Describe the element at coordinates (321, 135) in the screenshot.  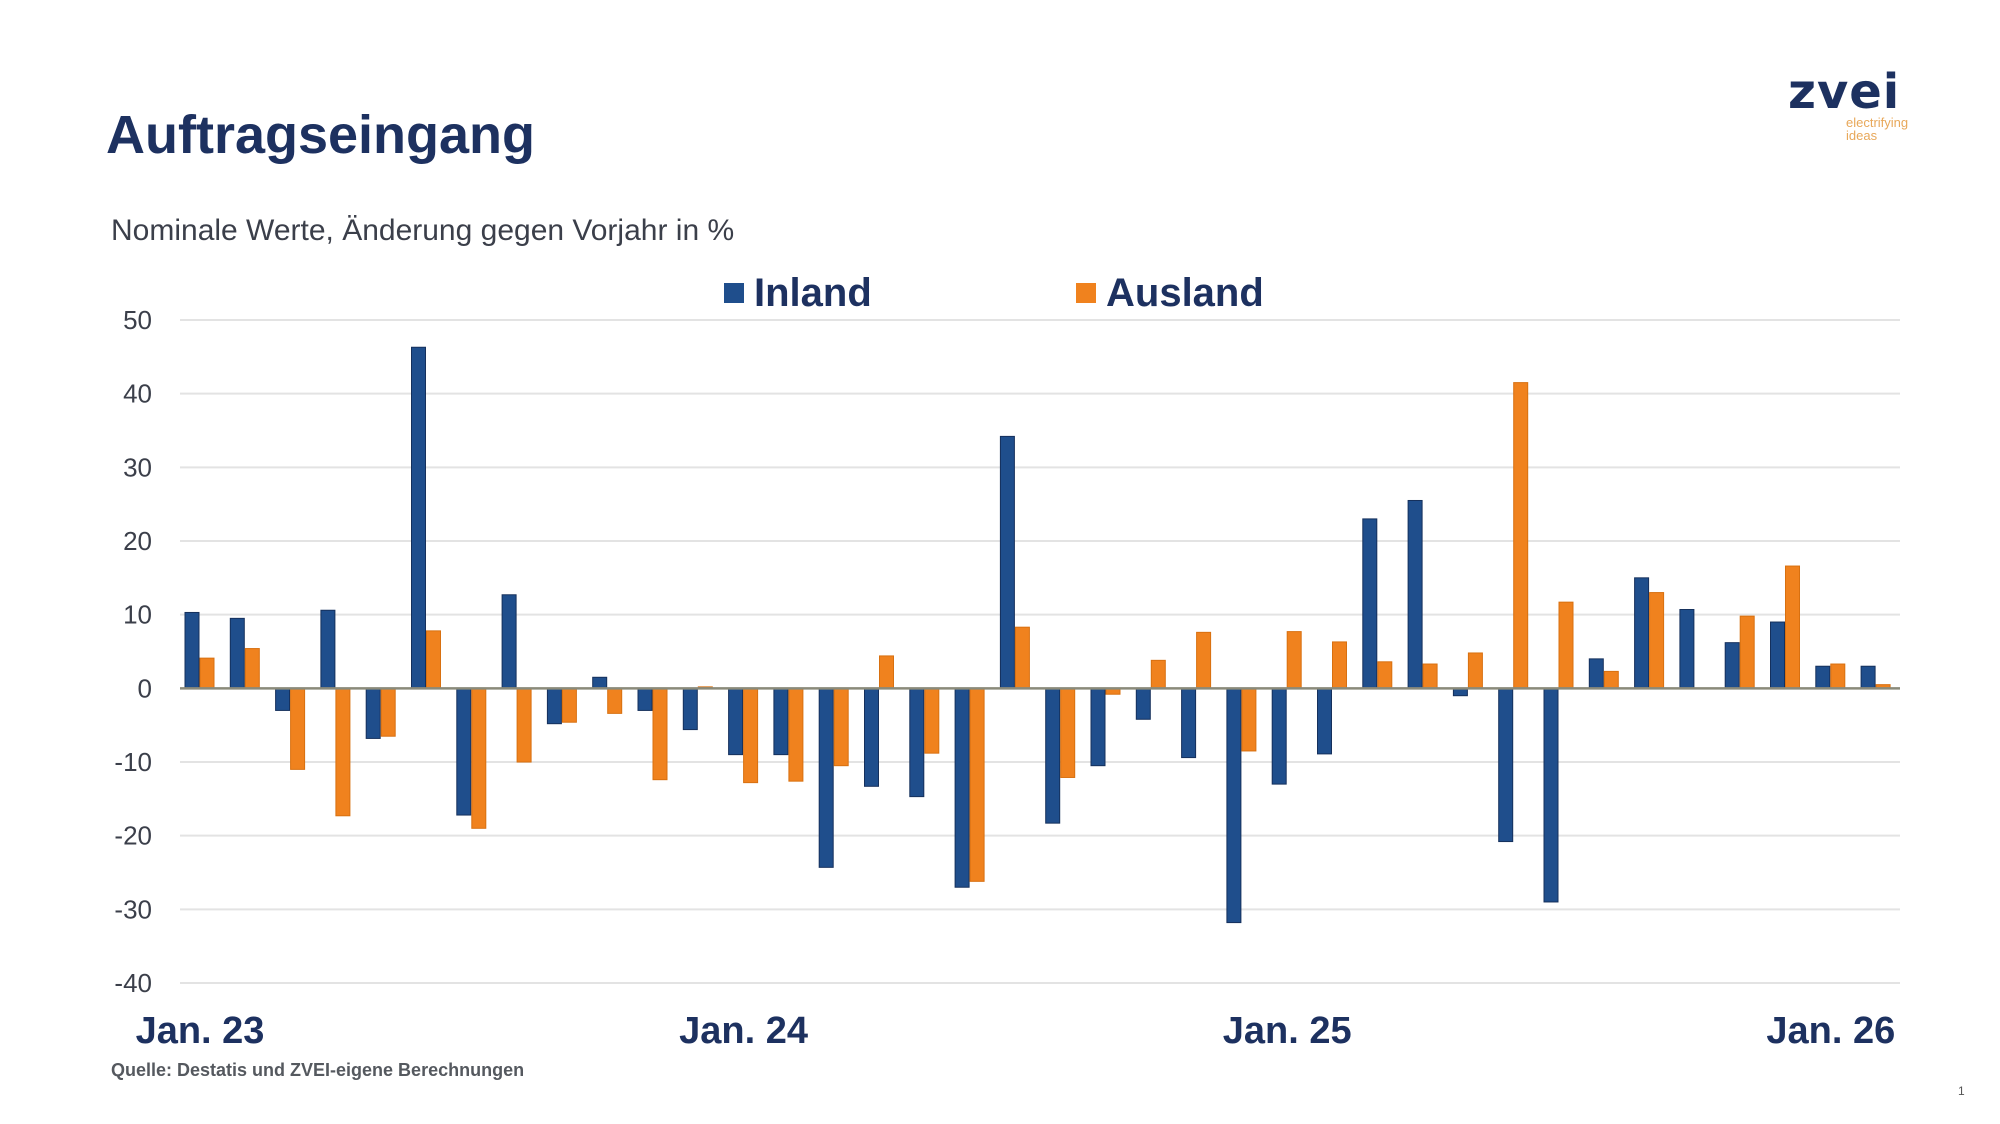
I see `page-title: Auftragseingang` at that location.